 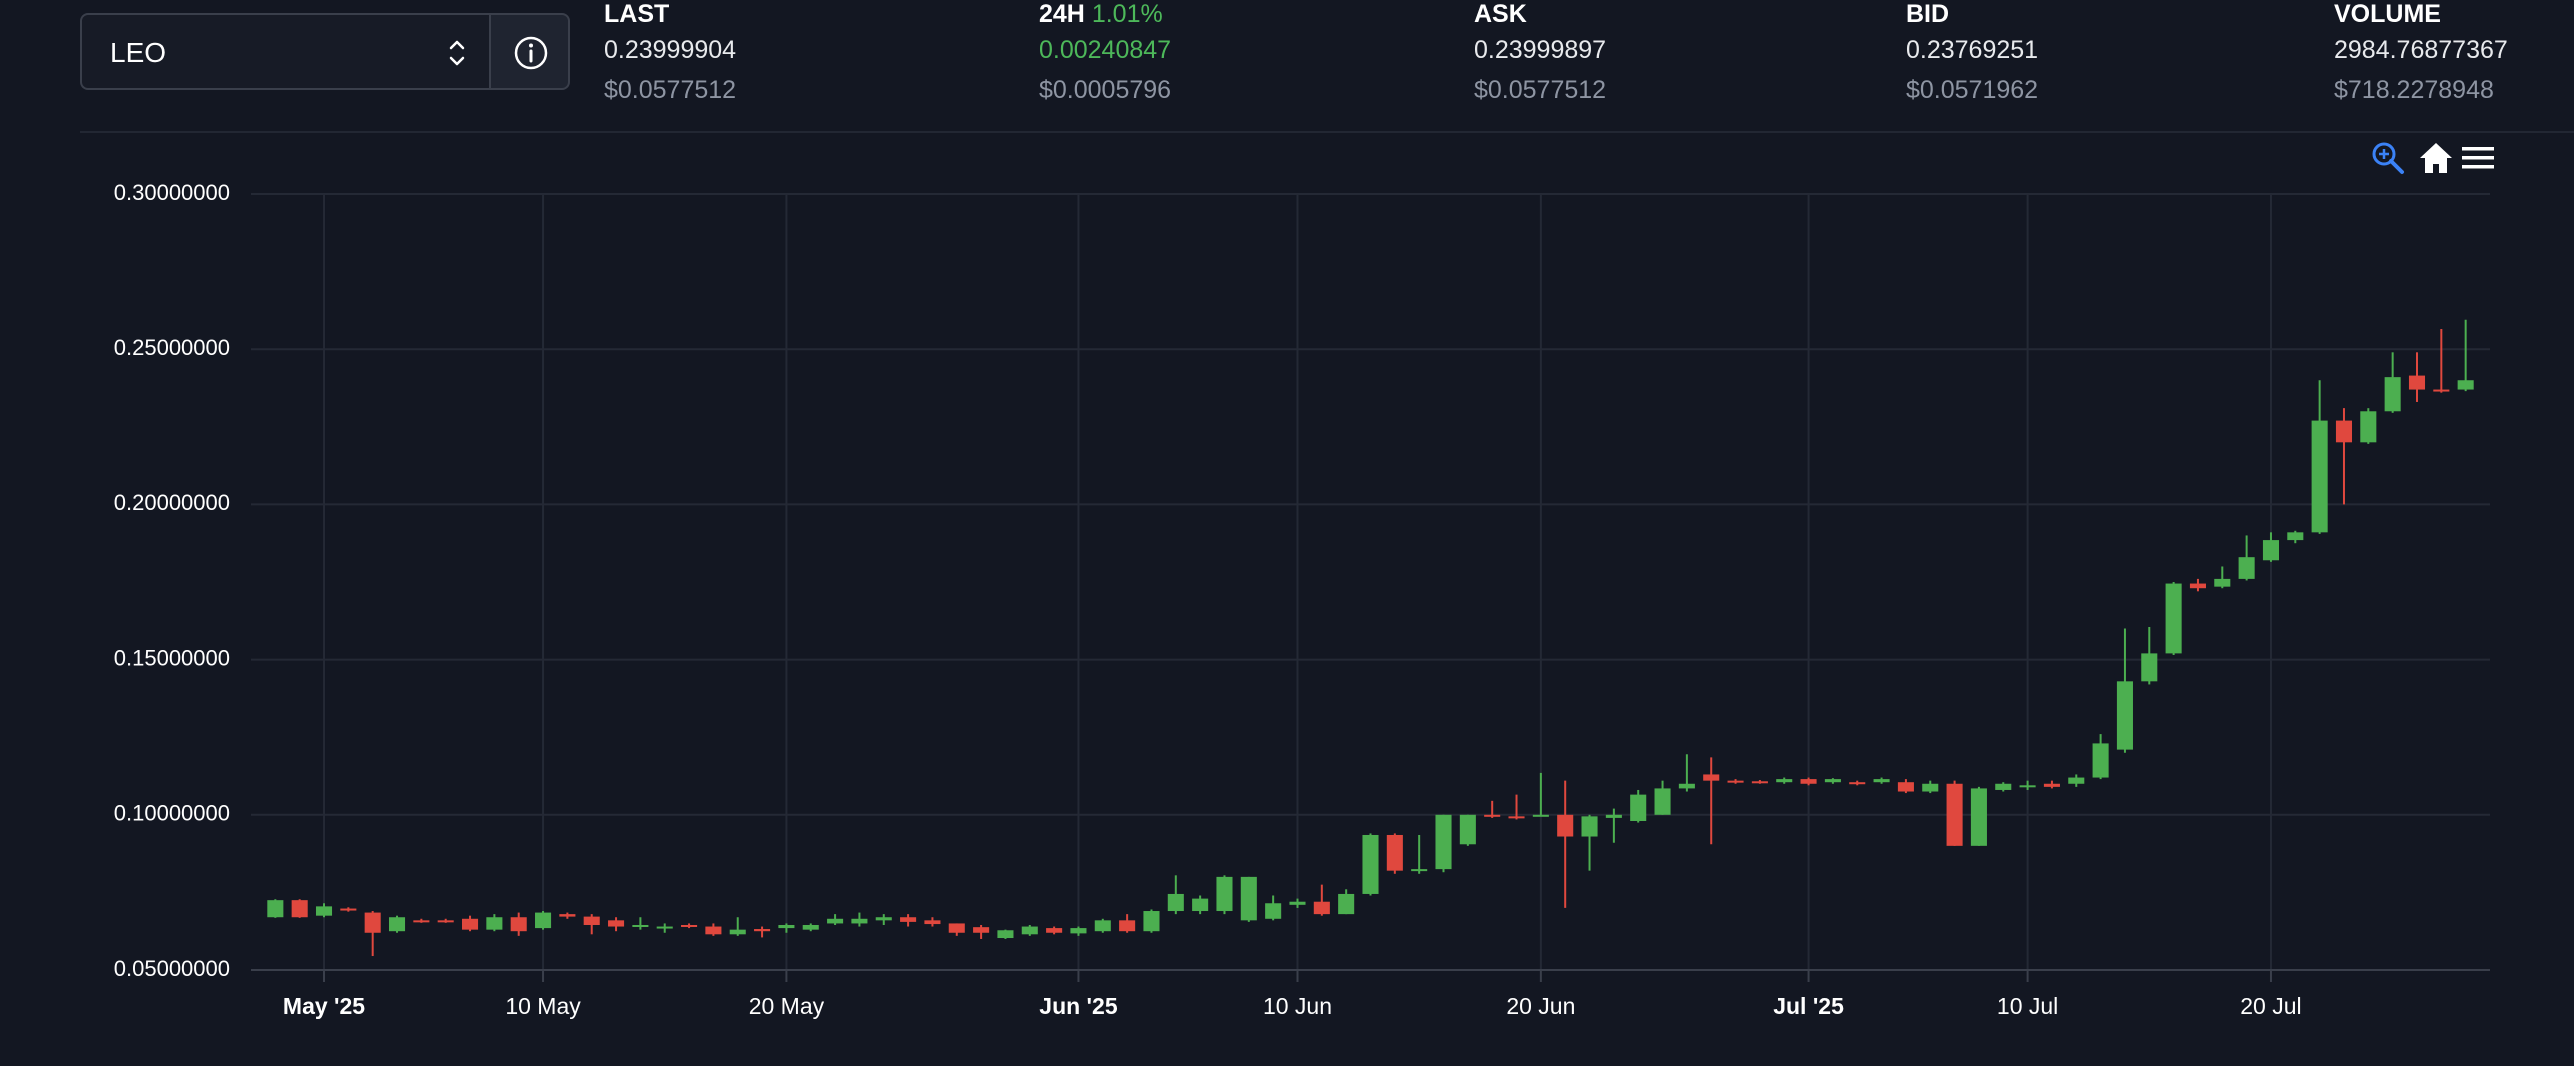 What do you see at coordinates (1101, 14) in the screenshot?
I see `stat-label: 24H 1.01%` at bounding box center [1101, 14].